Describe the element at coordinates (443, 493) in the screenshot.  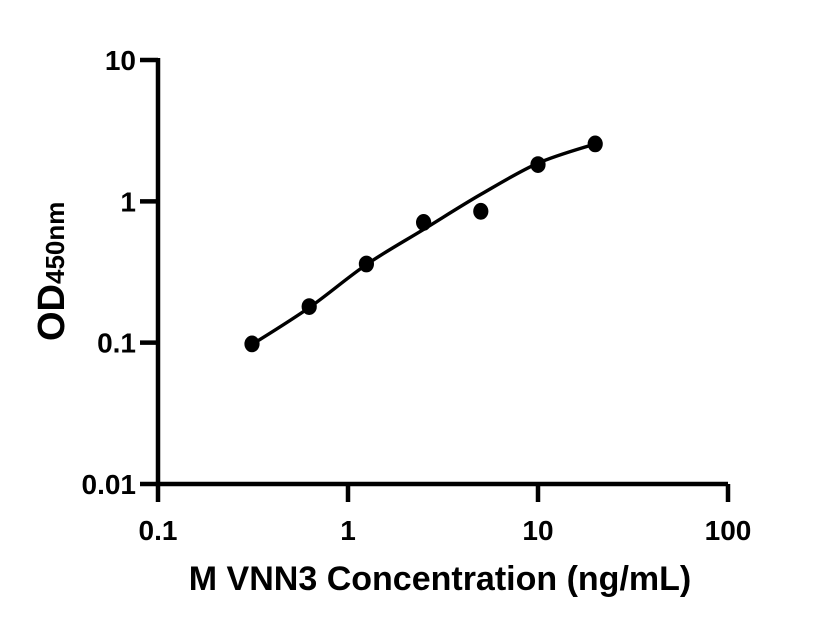
I see `x-axis-ticks` at that location.